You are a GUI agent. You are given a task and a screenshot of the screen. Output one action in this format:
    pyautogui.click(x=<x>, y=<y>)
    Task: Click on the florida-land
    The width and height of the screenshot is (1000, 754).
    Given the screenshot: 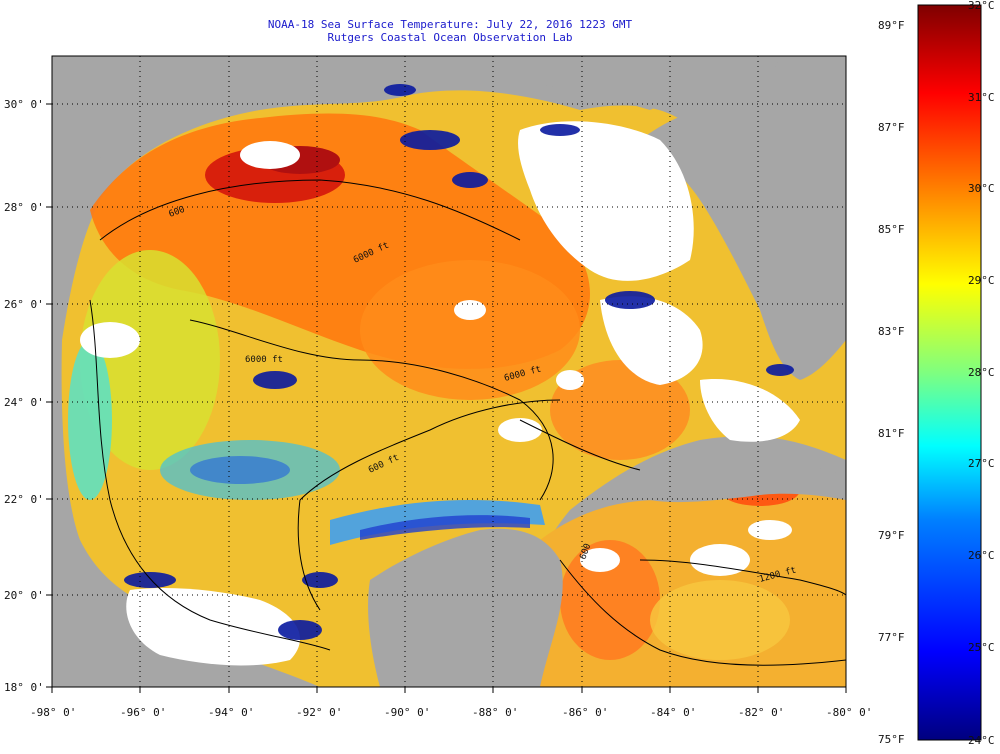 What is the action you would take?
    pyautogui.click(x=743, y=218)
    